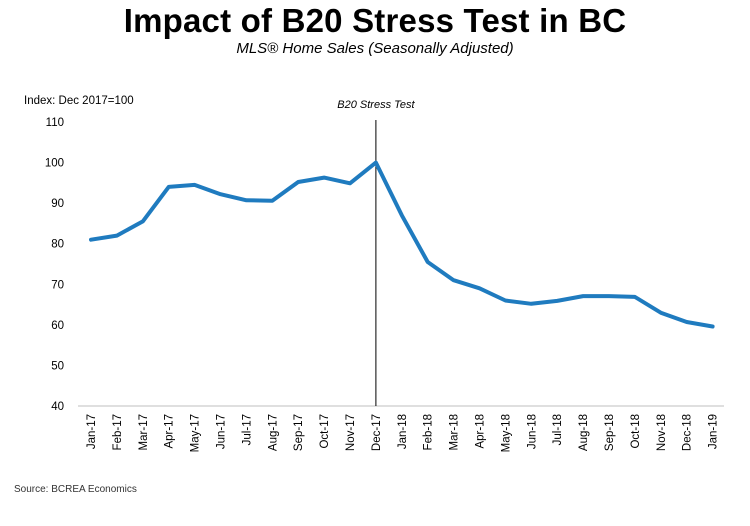 The height and width of the screenshot is (526, 750). I want to click on x-tick-label: Aug-17, so click(273, 432).